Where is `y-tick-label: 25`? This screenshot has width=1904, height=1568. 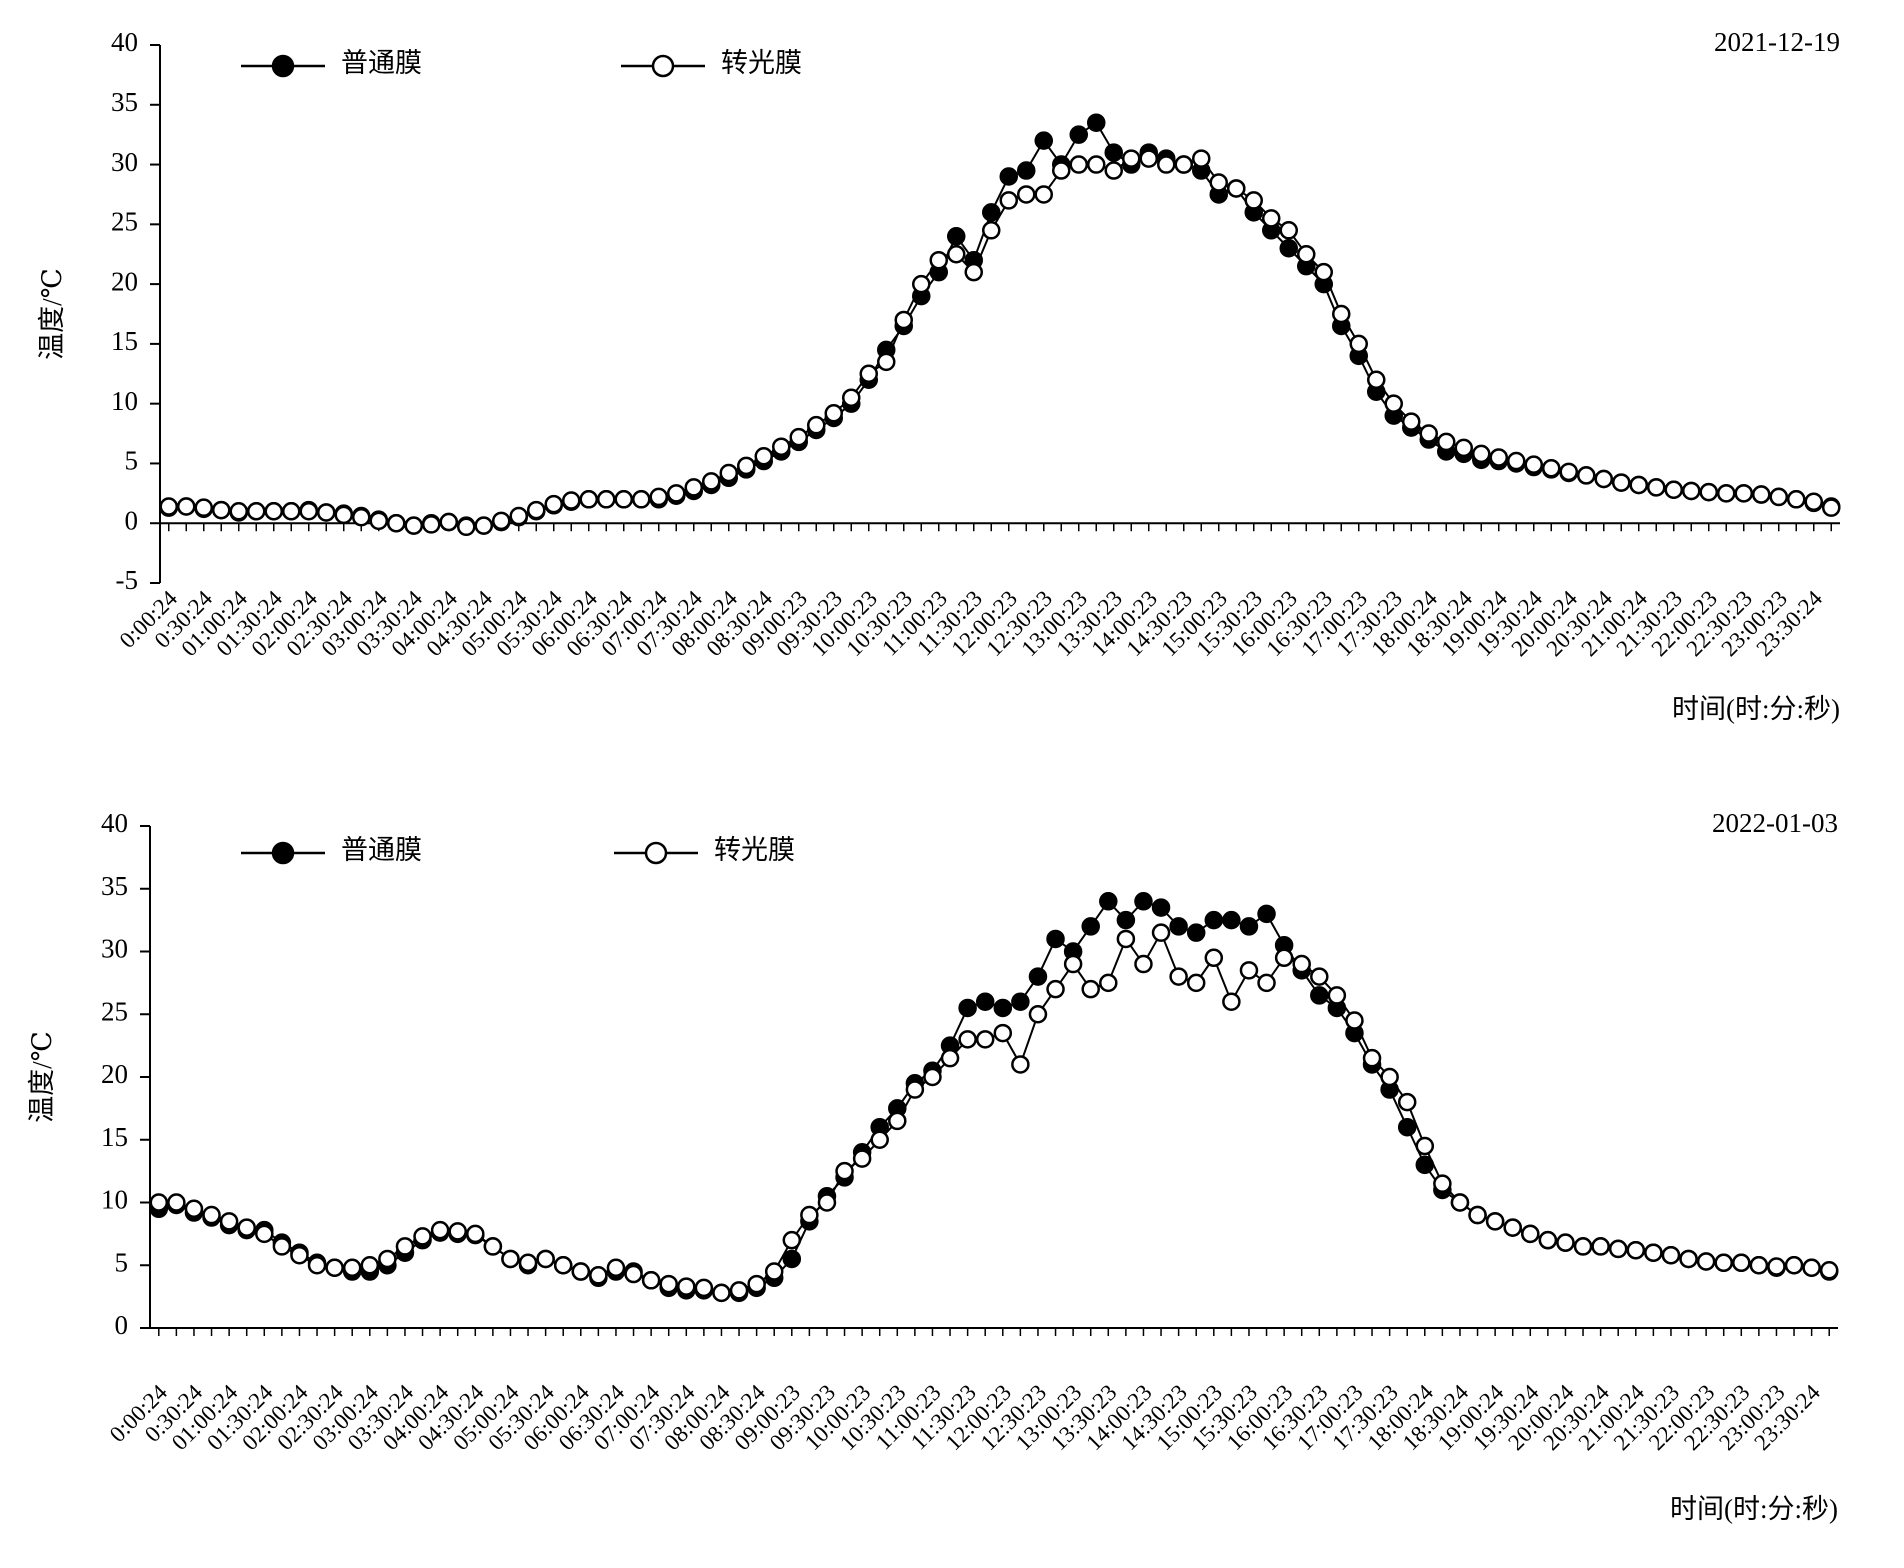 y-tick-label: 25 is located at coordinates (124, 222).